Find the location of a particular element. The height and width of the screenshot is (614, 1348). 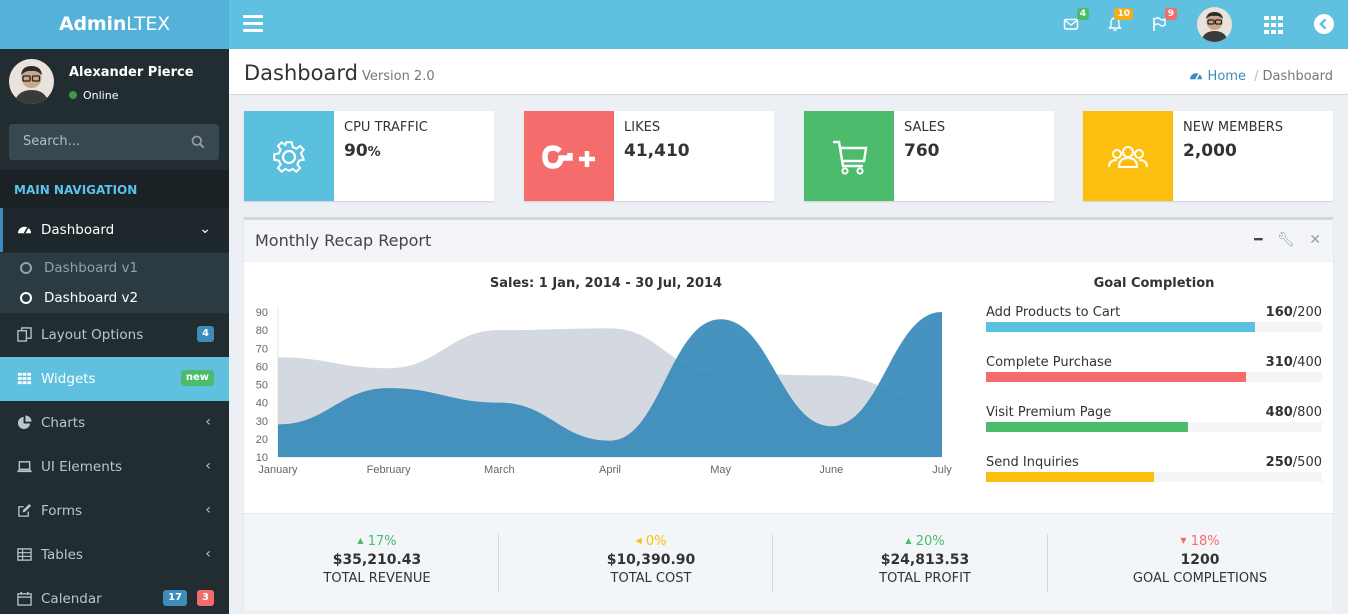

app-logo: AdminLTEX is located at coordinates (114, 24).